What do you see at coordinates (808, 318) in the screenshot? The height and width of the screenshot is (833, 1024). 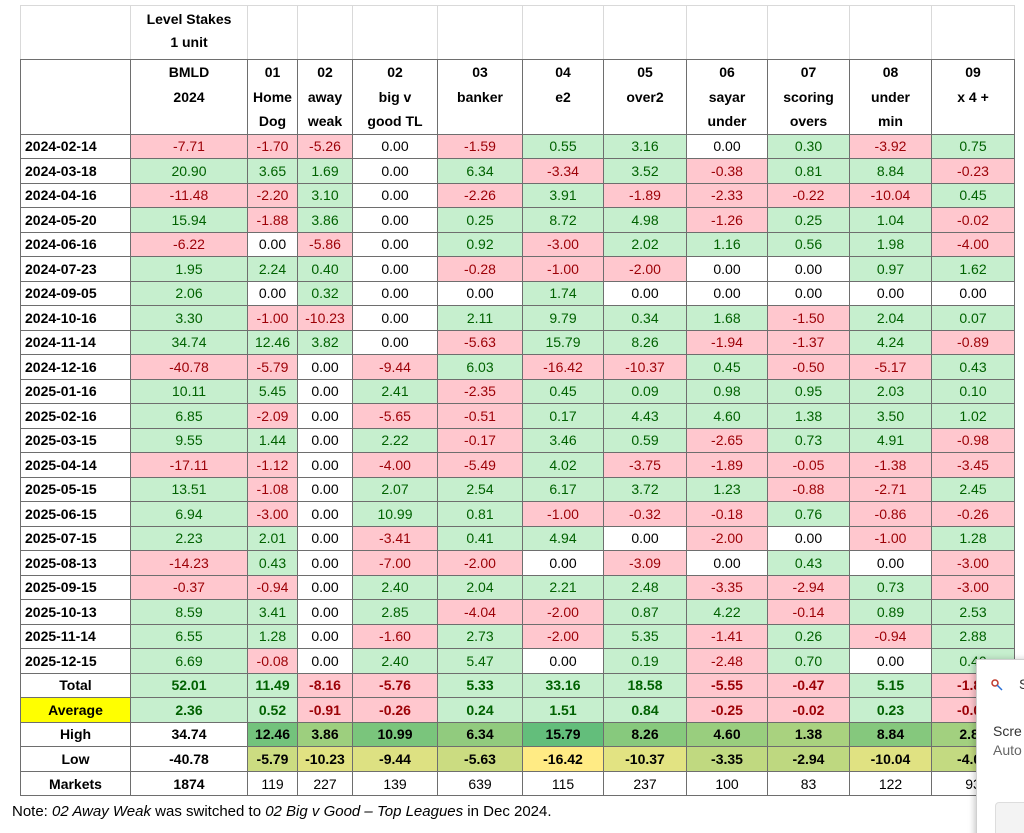 I see `value-cell: -1.50` at bounding box center [808, 318].